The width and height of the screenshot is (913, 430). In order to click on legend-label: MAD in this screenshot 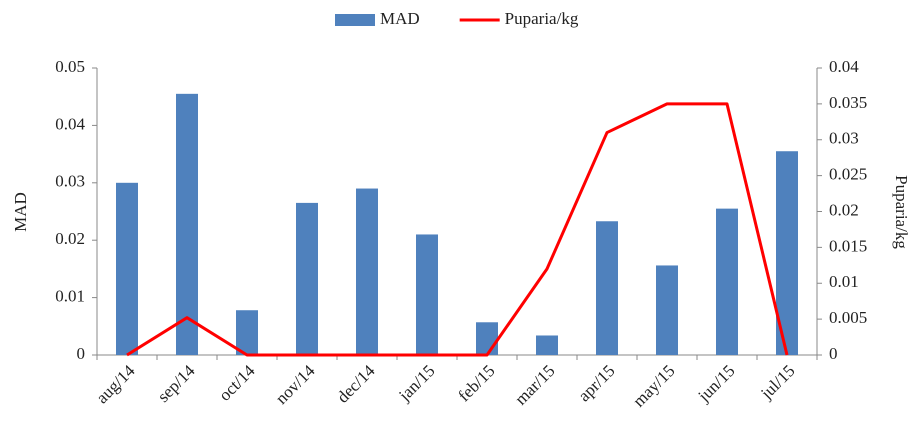, I will do `click(400, 18)`.